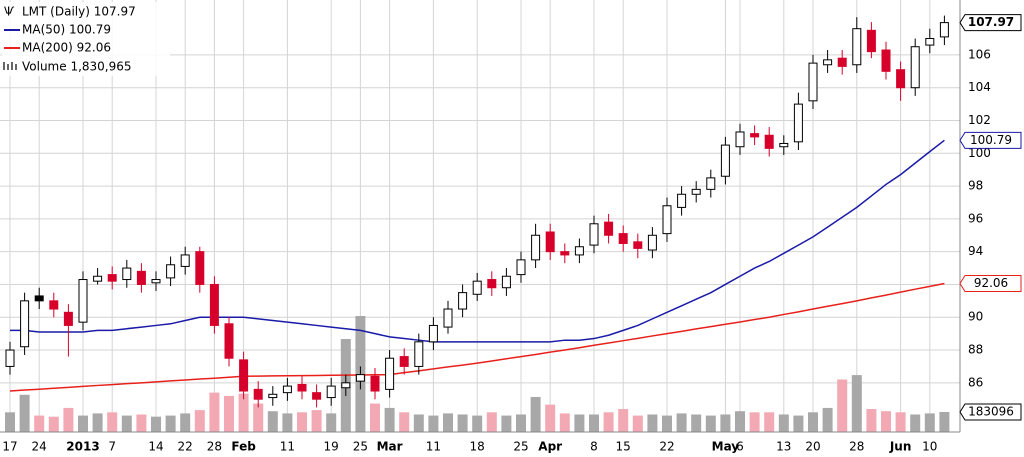 The height and width of the screenshot is (457, 1024). I want to click on legend-label: MA(200) 92.06, so click(66, 48).